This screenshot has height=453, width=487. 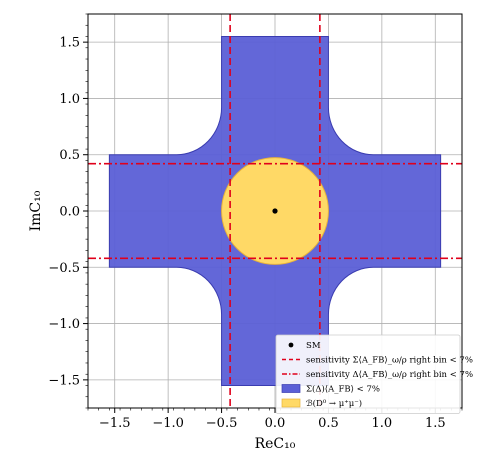 I want to click on y-tick-label: −1.0, so click(x=64, y=324).